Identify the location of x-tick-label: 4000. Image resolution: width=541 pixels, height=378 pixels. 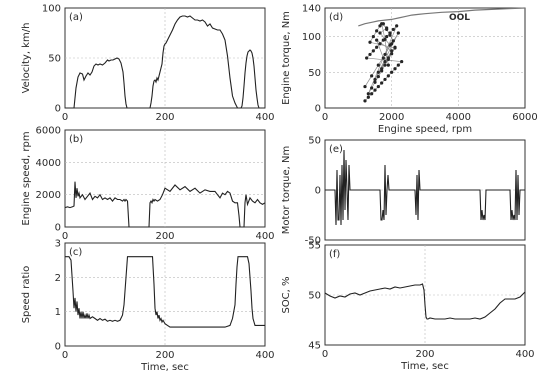
(458, 117).